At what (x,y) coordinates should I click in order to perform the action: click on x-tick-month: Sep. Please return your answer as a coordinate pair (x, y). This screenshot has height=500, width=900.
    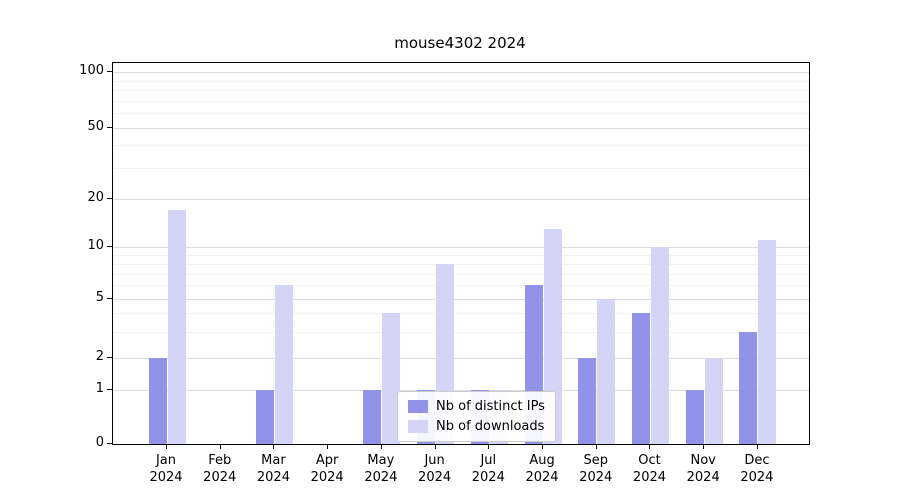
    Looking at the image, I should click on (595, 460).